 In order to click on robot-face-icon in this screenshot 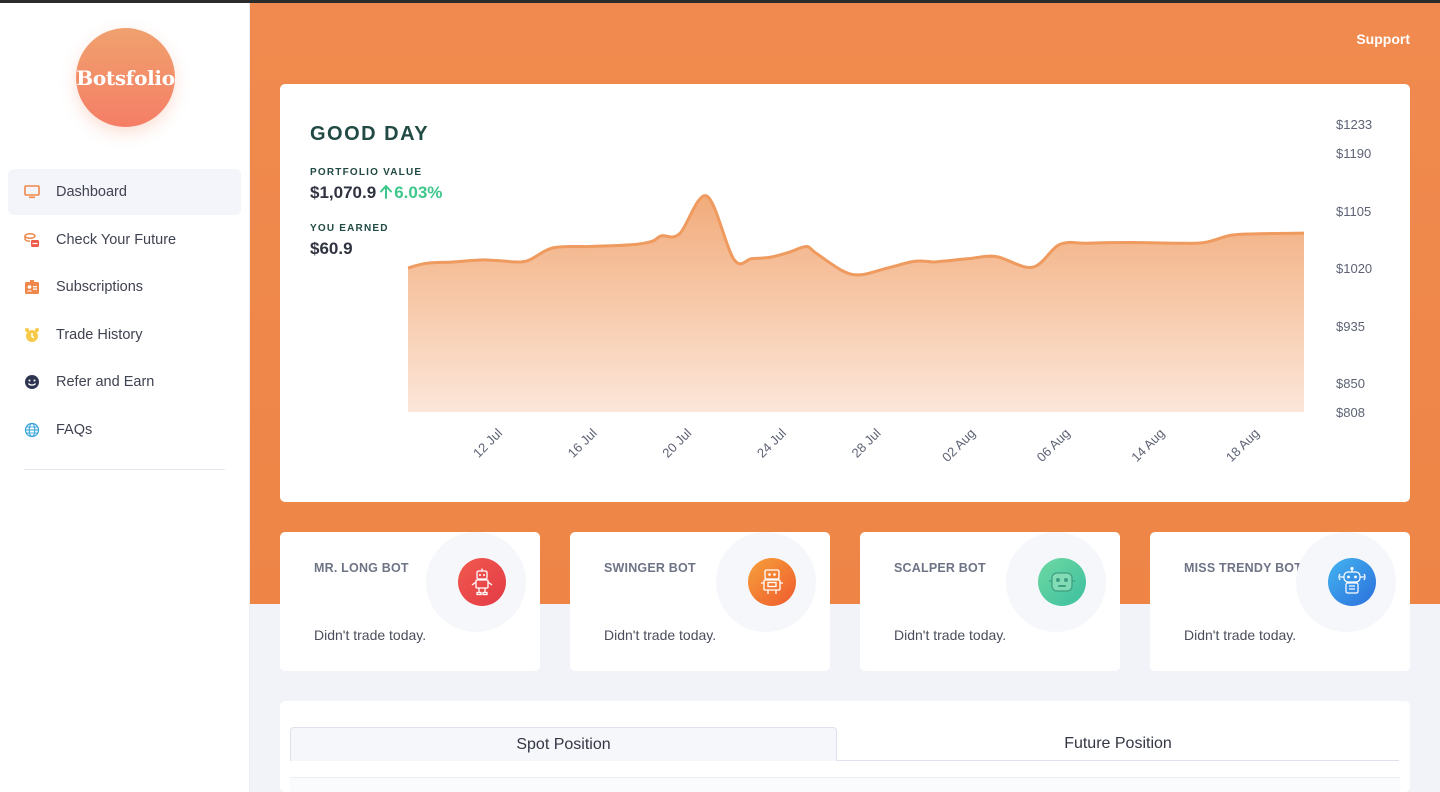, I will do `click(1062, 582)`.